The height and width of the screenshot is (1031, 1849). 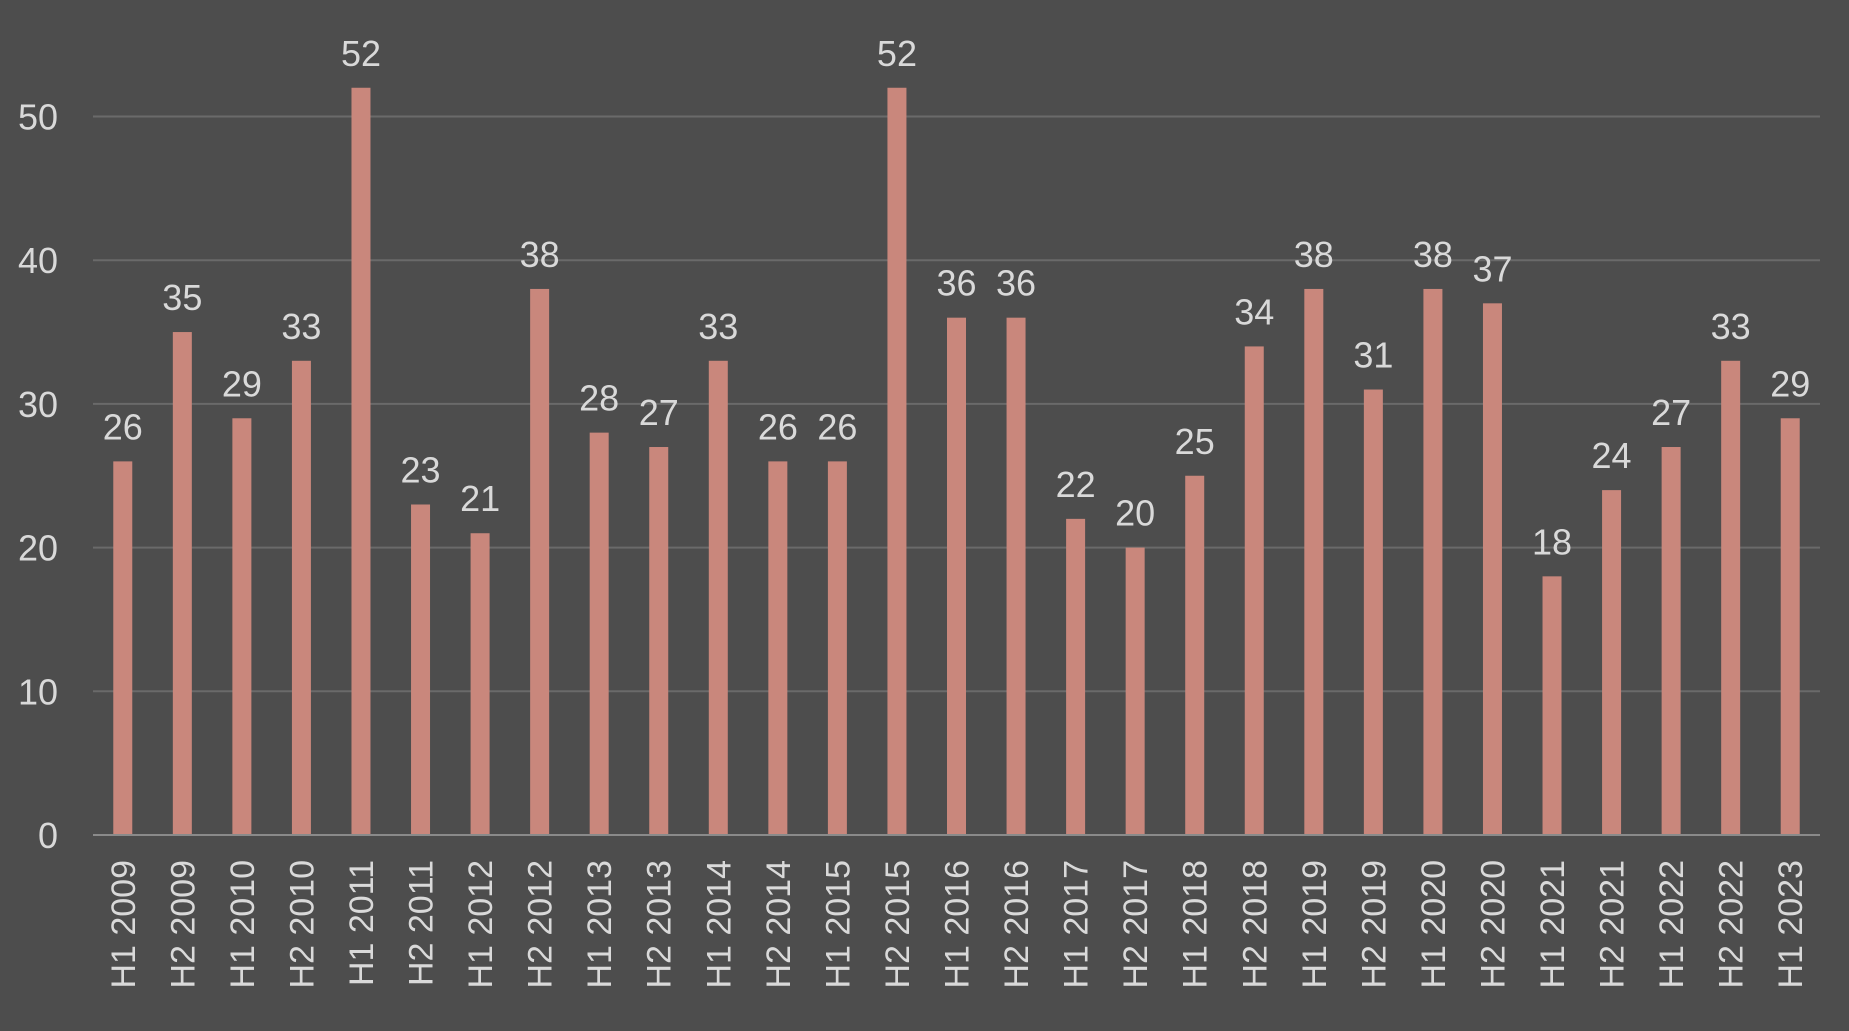 I want to click on data-label: 18, so click(x=1552, y=541).